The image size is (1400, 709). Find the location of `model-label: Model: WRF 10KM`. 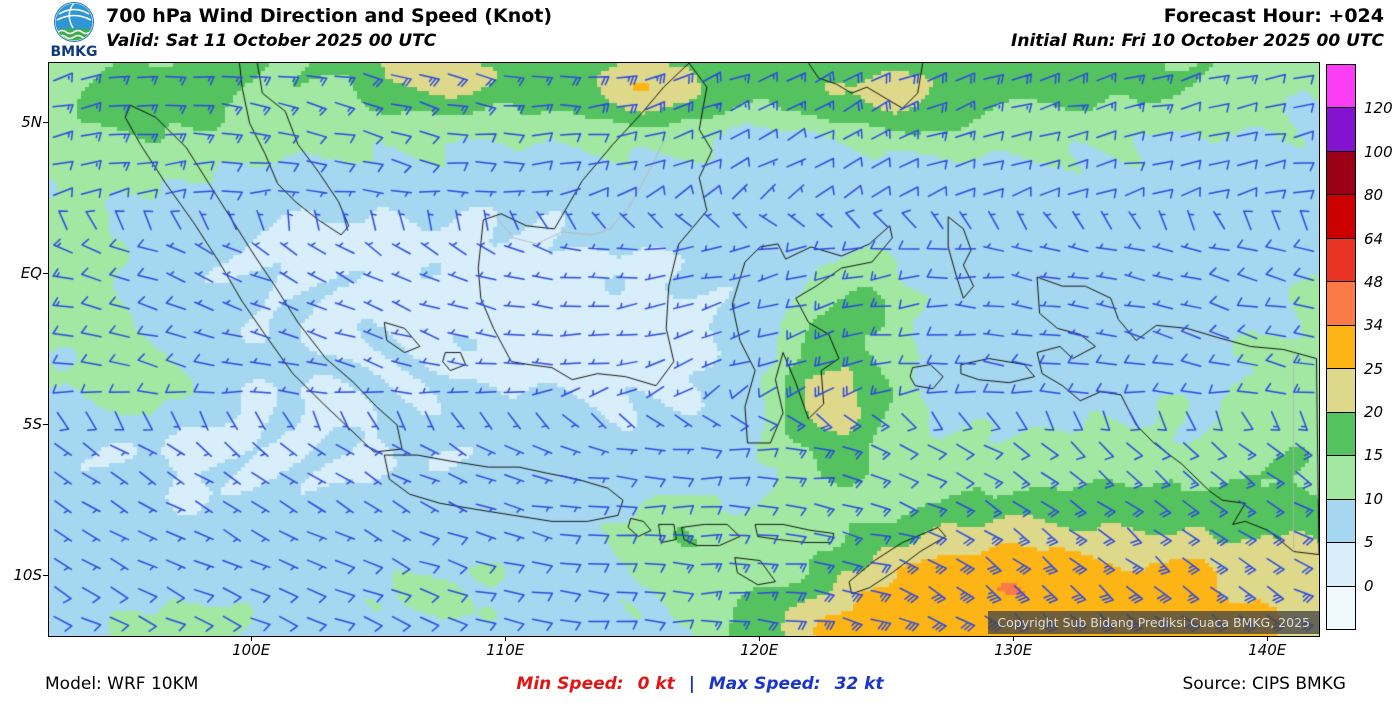

model-label: Model: WRF 10KM is located at coordinates (122, 684).